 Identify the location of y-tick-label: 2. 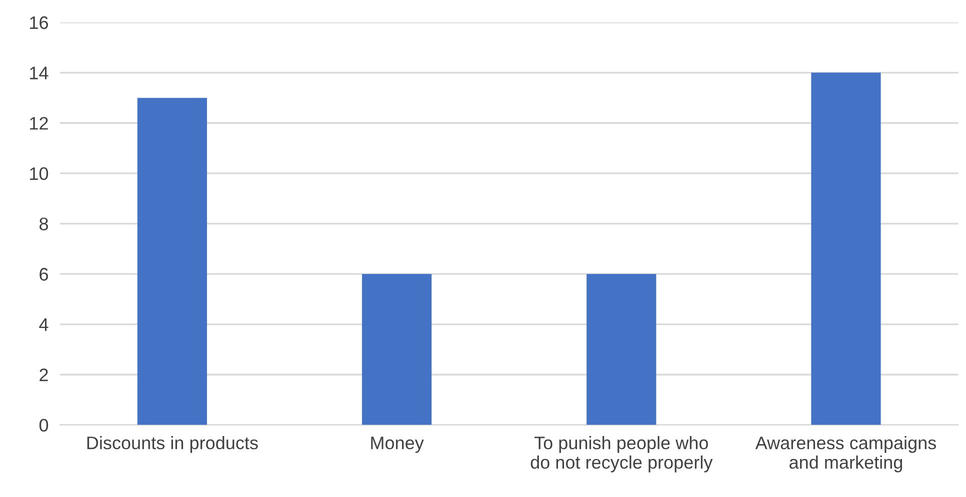
(44, 375).